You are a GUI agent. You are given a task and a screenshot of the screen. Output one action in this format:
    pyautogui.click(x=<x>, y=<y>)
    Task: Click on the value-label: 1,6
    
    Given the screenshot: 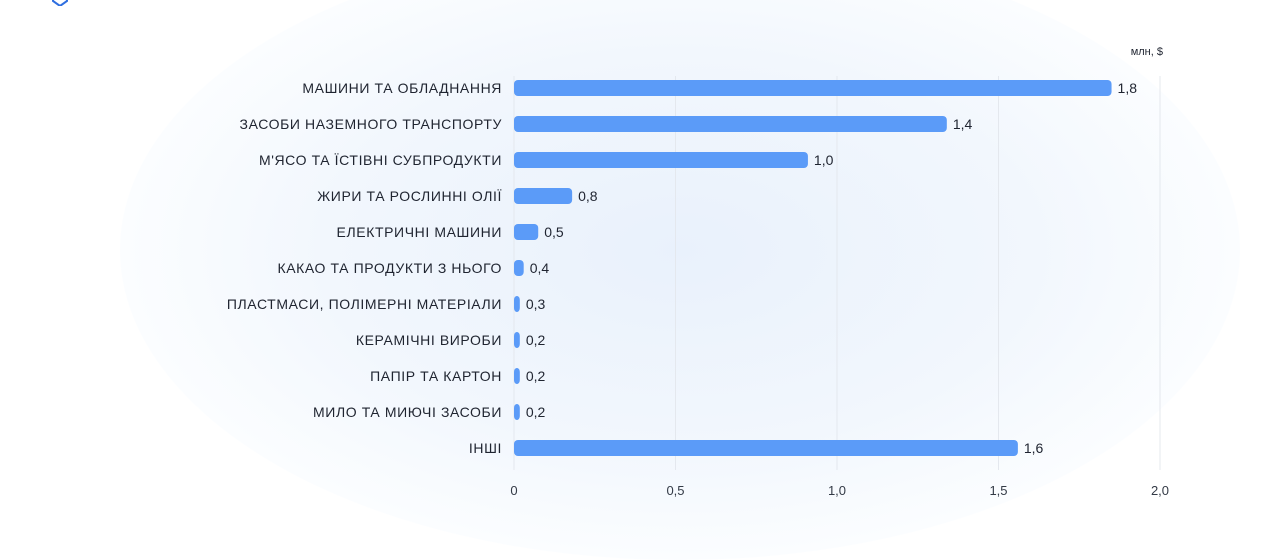 What is the action you would take?
    pyautogui.click(x=1034, y=448)
    